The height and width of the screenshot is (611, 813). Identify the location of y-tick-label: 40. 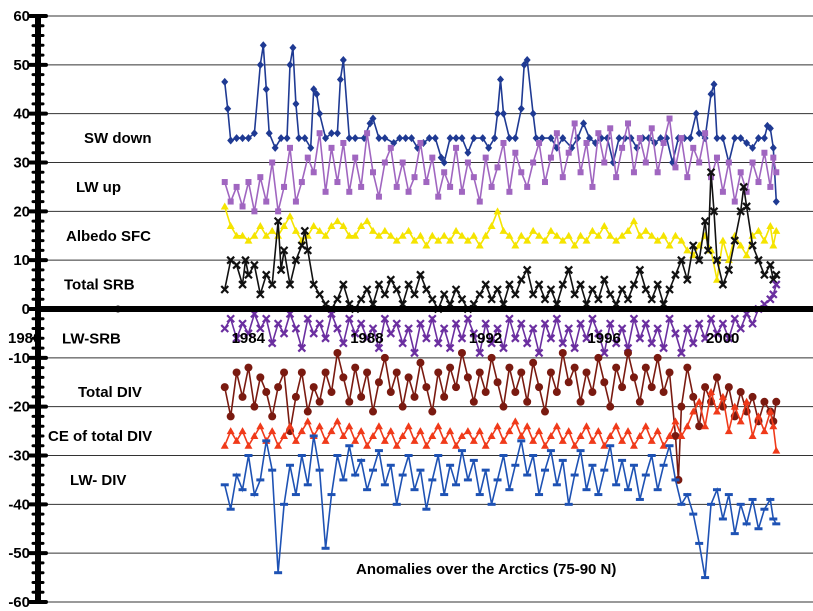
(21, 114).